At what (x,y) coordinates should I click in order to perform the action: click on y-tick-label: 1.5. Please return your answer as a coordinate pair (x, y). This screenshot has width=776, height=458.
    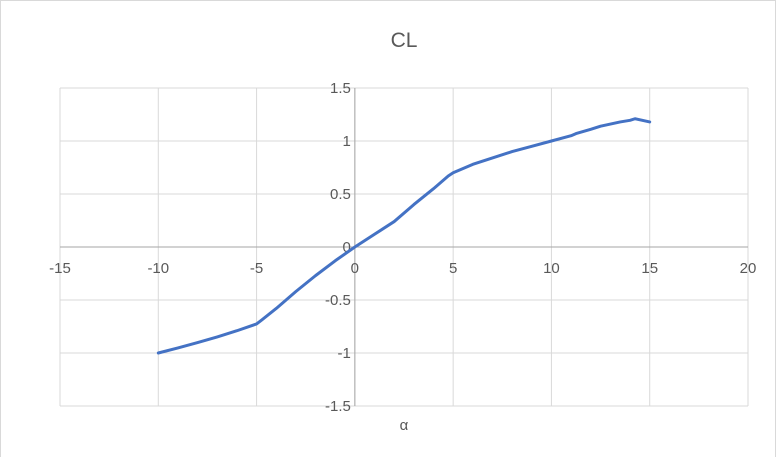
    Looking at the image, I should click on (340, 88).